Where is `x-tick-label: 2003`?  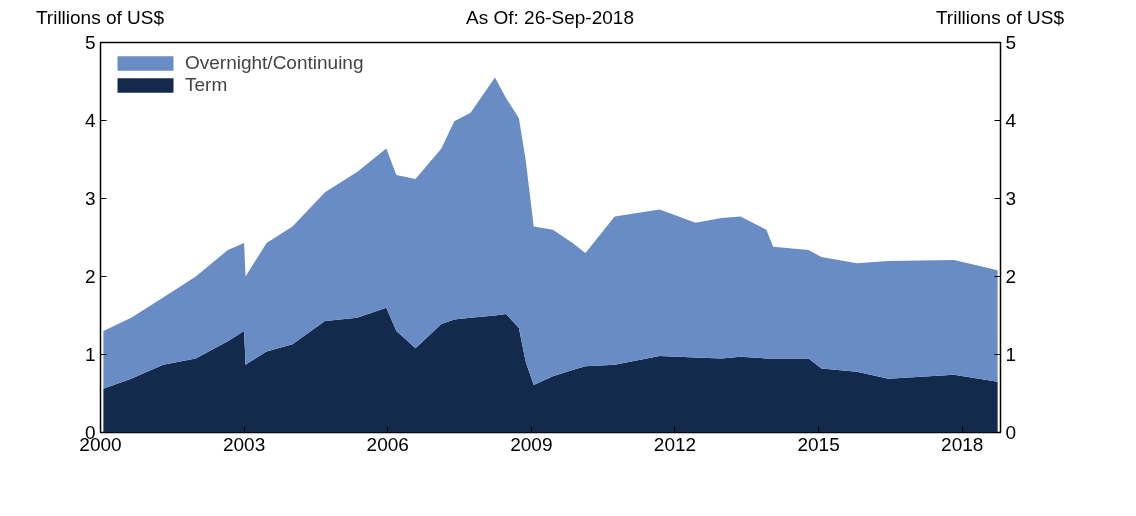 x-tick-label: 2003 is located at coordinates (244, 444).